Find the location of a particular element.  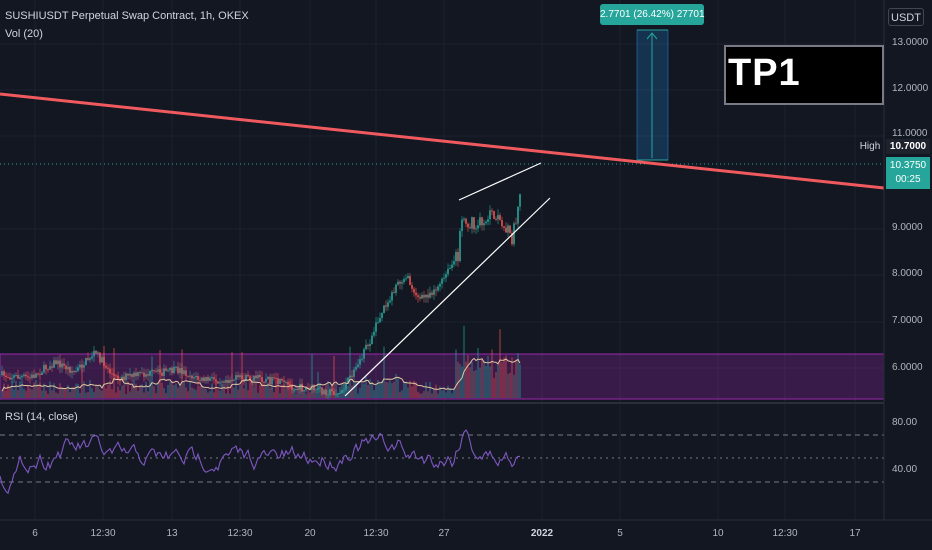

price-tick: 7.0000 is located at coordinates (907, 320).